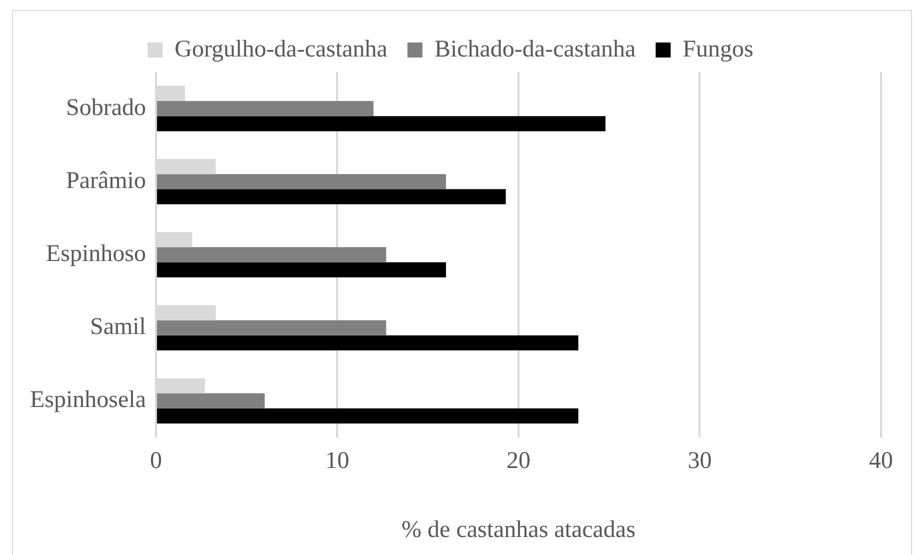  What do you see at coordinates (337, 461) in the screenshot?
I see `x-tick-label: 10` at bounding box center [337, 461].